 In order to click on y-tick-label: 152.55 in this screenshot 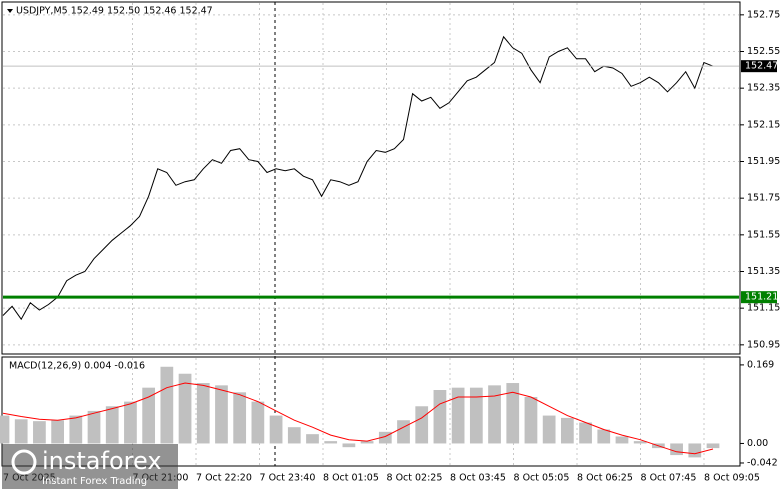, I will do `click(763, 51)`.